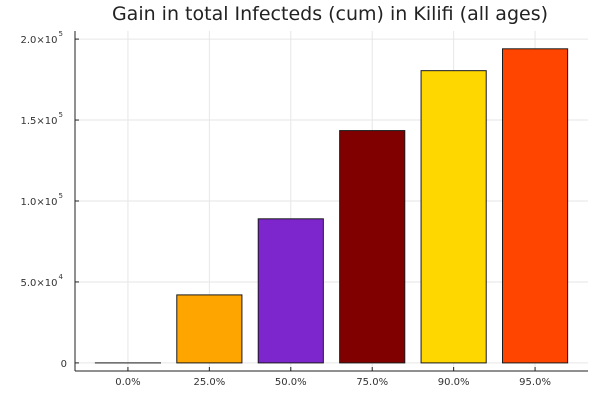 Image resolution: width=600 pixels, height=400 pixels. I want to click on x-tick-label: 25.0%, so click(209, 382).